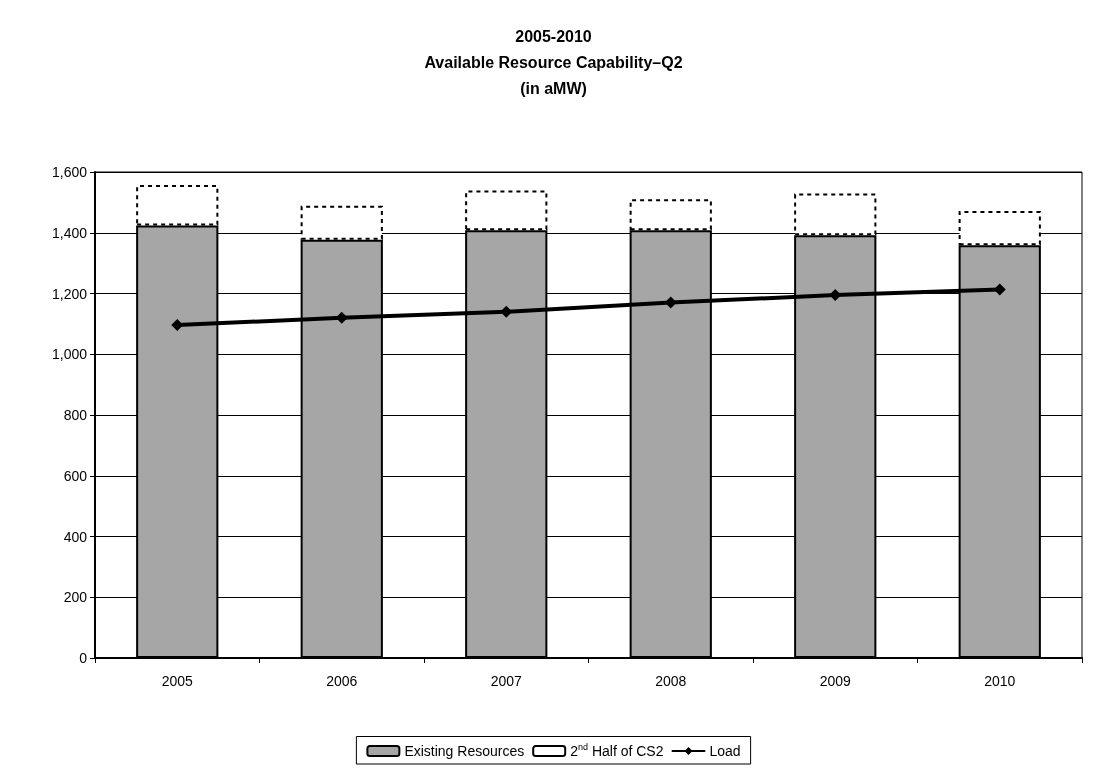  Describe the element at coordinates (464, 751) in the screenshot. I see `legend-label: Existing Resources` at that location.